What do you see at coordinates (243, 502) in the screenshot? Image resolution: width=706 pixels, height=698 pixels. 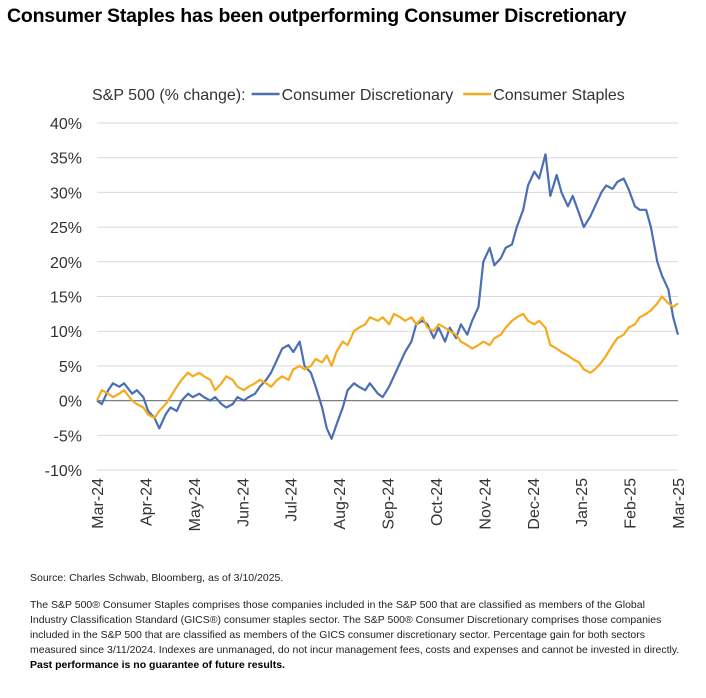 I see `x-tick-label: Jun-24` at bounding box center [243, 502].